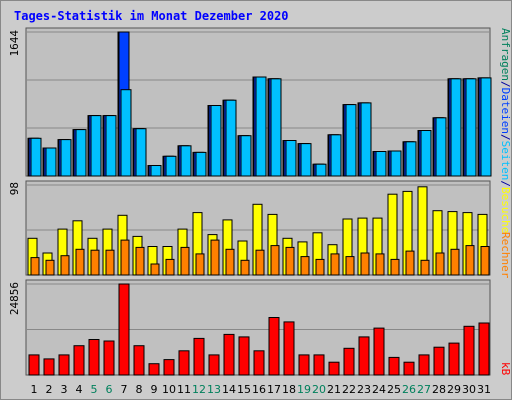  I want to click on x-label-day-15: 15, so click(244, 389).